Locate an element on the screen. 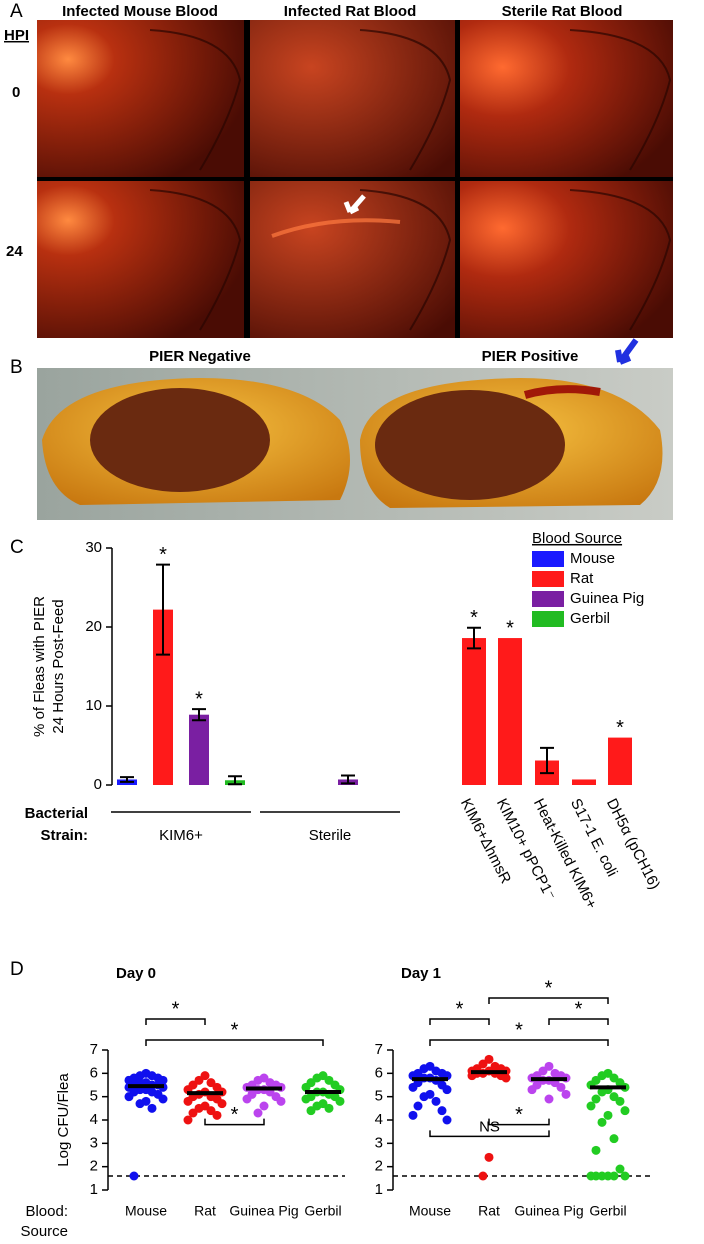 The height and width of the screenshot is (1244, 704). y-tick-label: 2 is located at coordinates (94, 1166).